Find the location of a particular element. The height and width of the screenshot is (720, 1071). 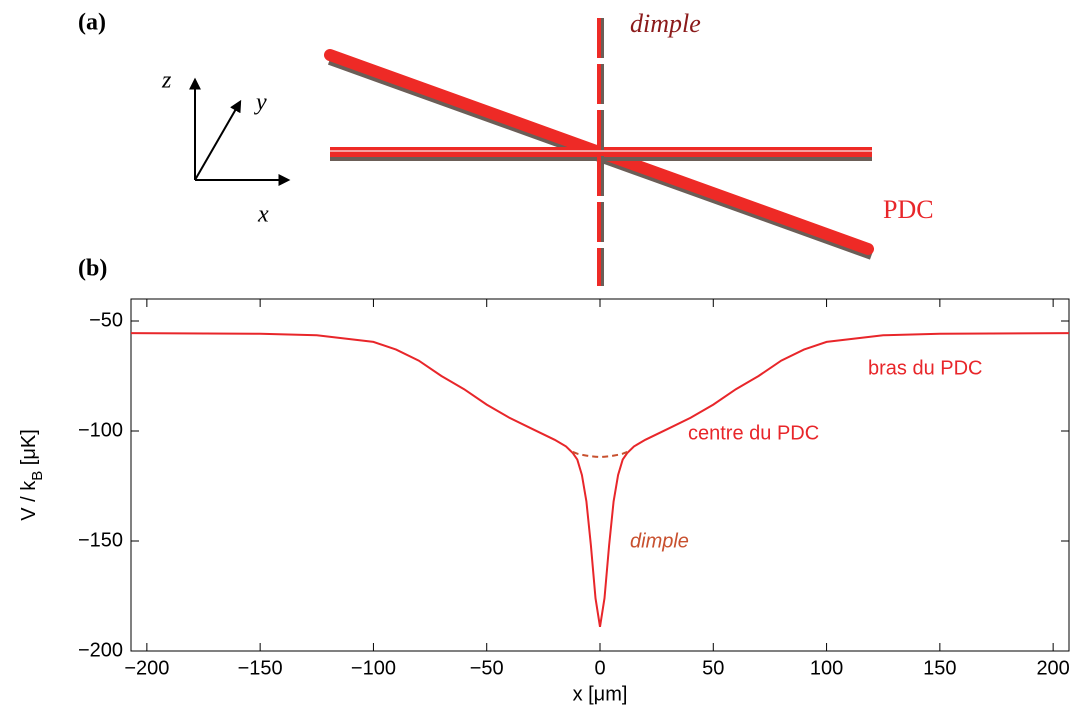

x-tick-label: 0 is located at coordinates (599, 668).